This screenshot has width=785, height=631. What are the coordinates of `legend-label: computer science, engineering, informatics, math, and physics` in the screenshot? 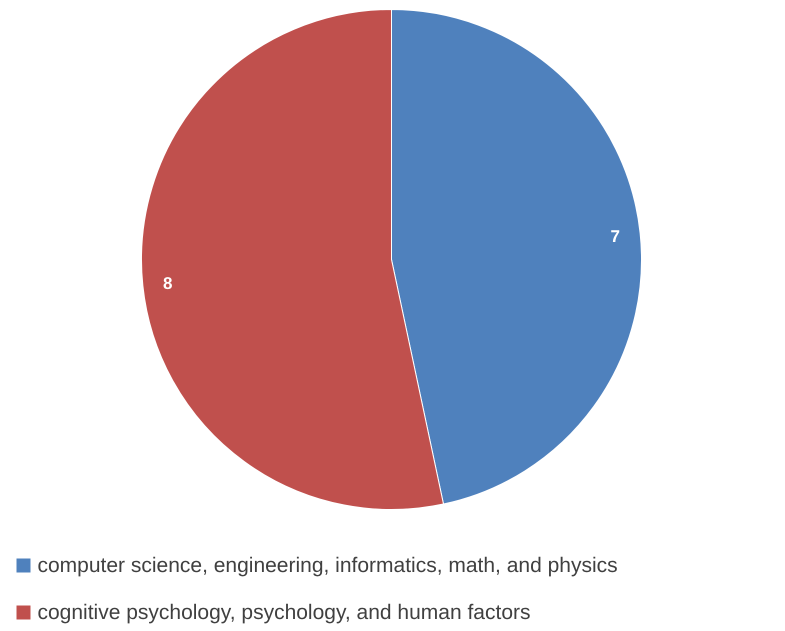 It's located at (328, 565).